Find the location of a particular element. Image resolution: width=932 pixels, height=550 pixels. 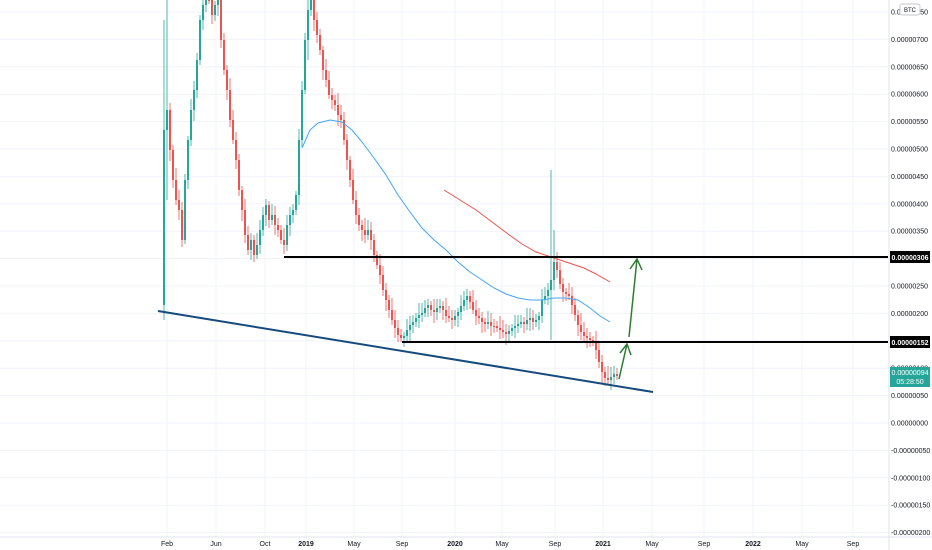

y-tick-label: 0.00000200 is located at coordinates (909, 314).